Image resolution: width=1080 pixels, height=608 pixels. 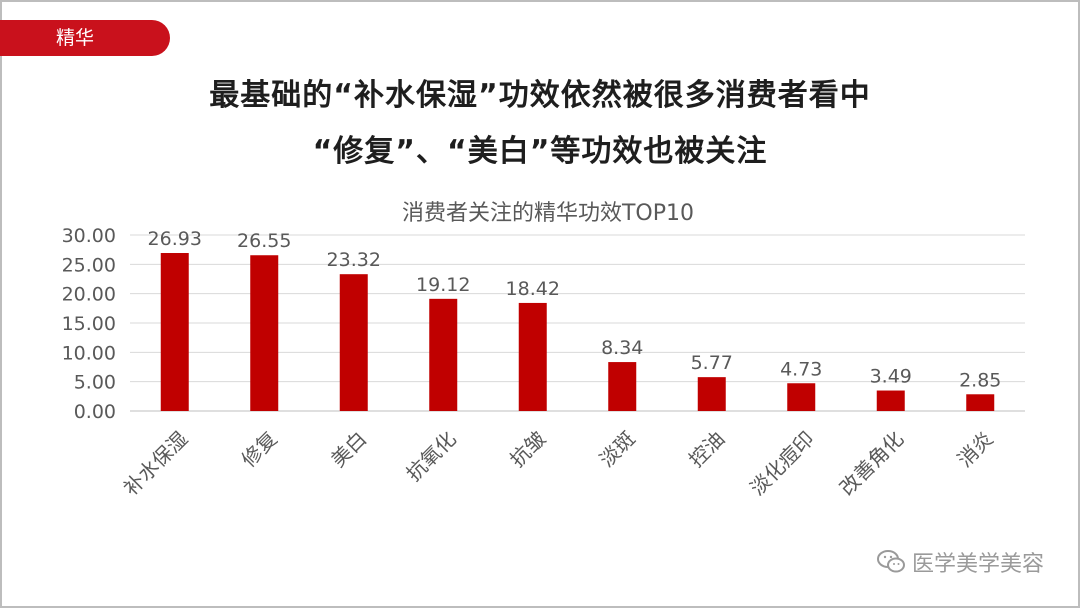 I want to click on x-tick-label: 淡斑, so click(x=617, y=449).